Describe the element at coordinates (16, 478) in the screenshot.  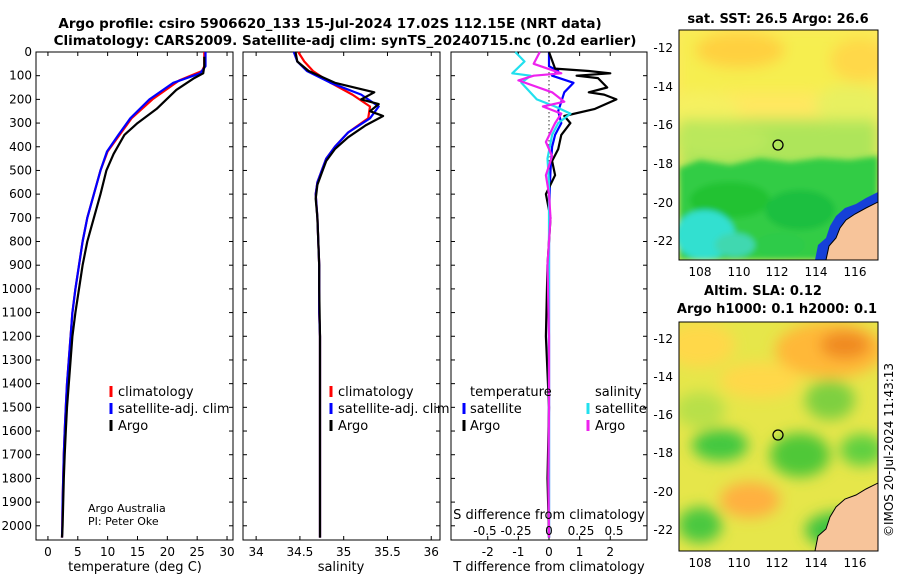
I see `y-tick-label: 1800` at that location.